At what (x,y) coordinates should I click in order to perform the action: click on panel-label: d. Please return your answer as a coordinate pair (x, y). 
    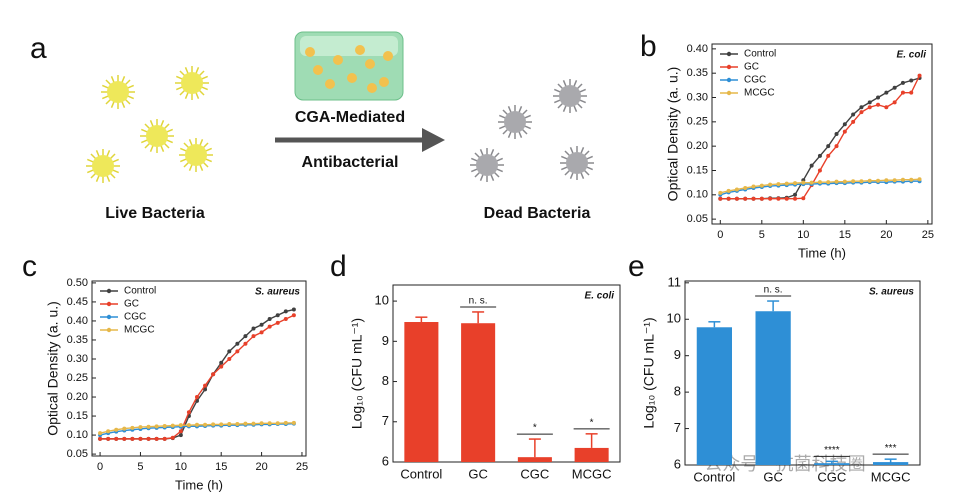
    Looking at the image, I should click on (338, 266).